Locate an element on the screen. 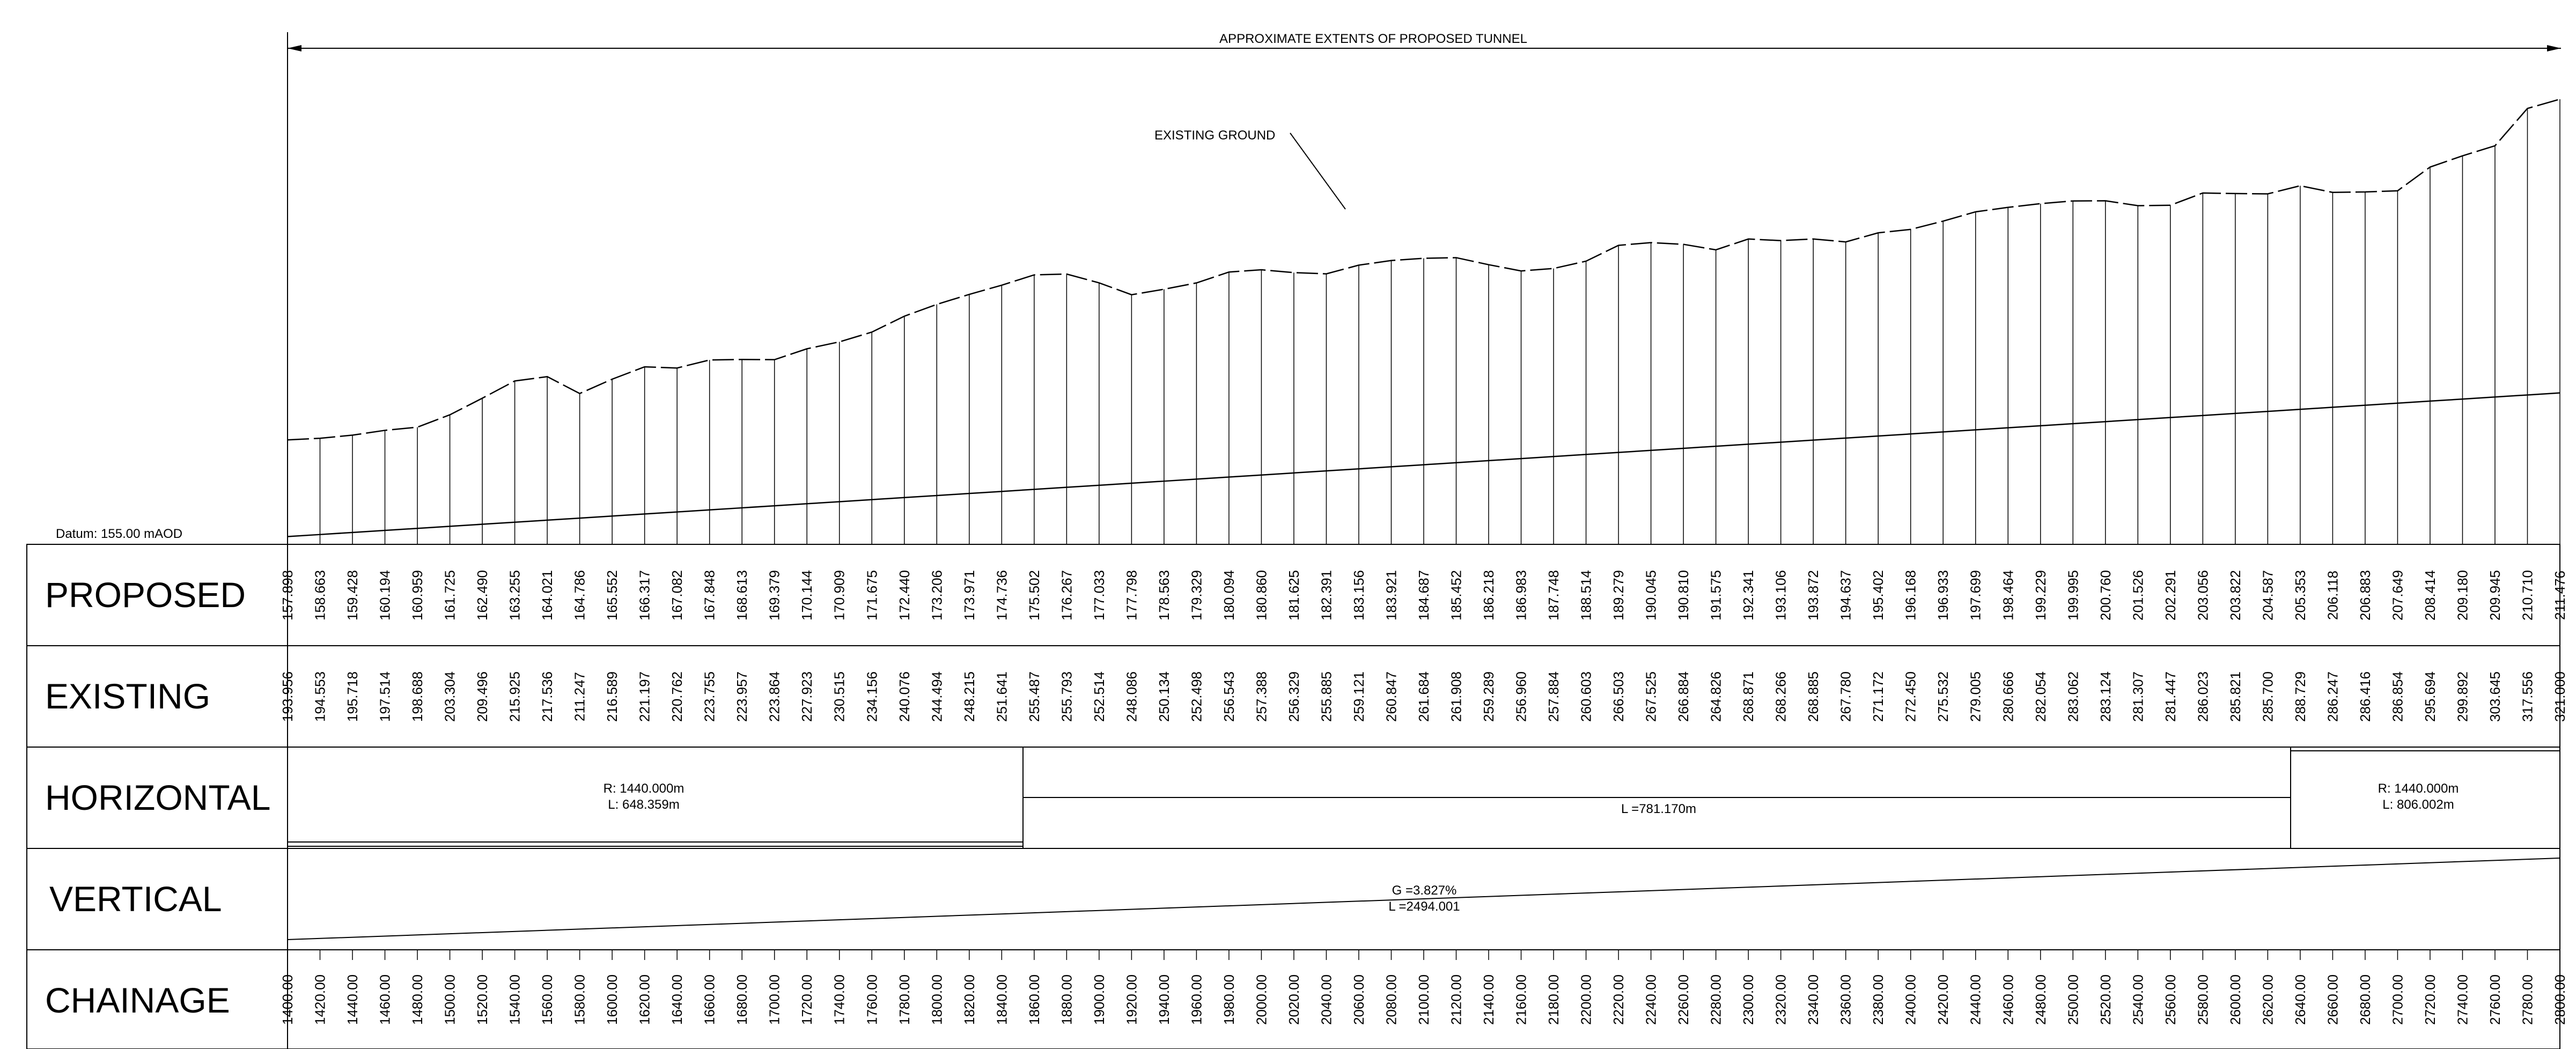 The width and height of the screenshot is (2576, 1049). chainage-label: 2000.00 is located at coordinates (1261, 1000).